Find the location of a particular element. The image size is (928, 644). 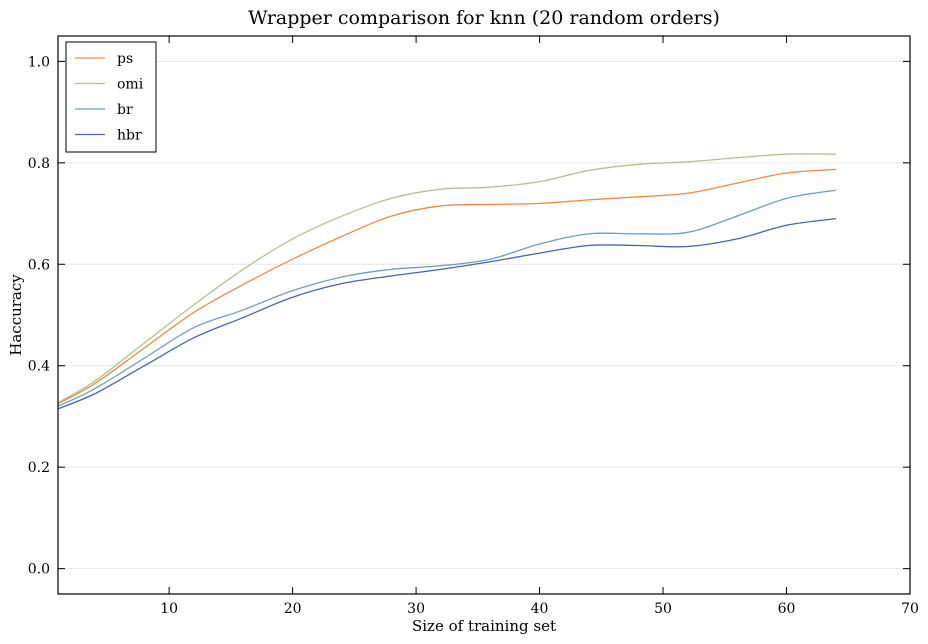

y-tick-label: 0.4 is located at coordinates (39, 367).